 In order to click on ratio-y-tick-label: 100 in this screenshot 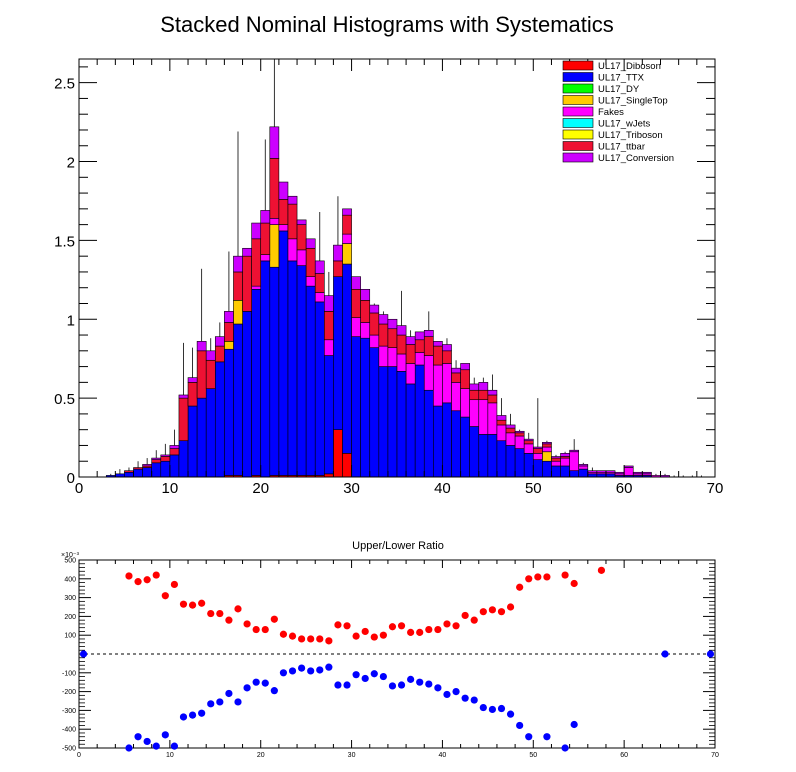, I will do `click(70, 636)`.